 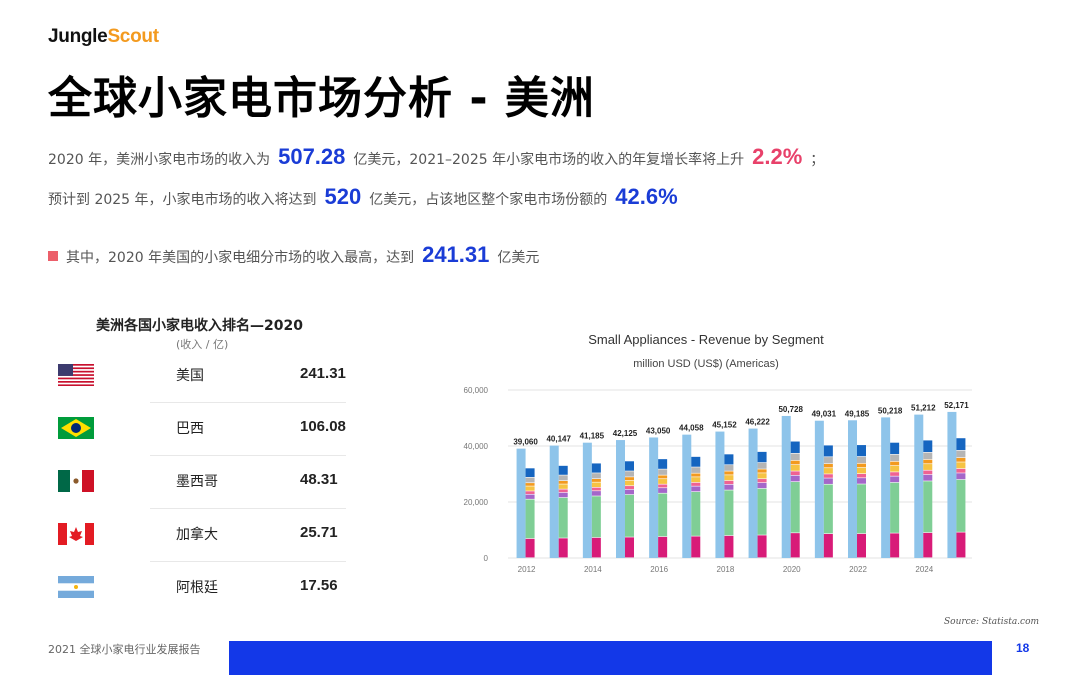 I want to click on summary-text: 亿美元，2021–2025 年小家电市场的收入的年复增长率将上升, so click(x=549, y=160).